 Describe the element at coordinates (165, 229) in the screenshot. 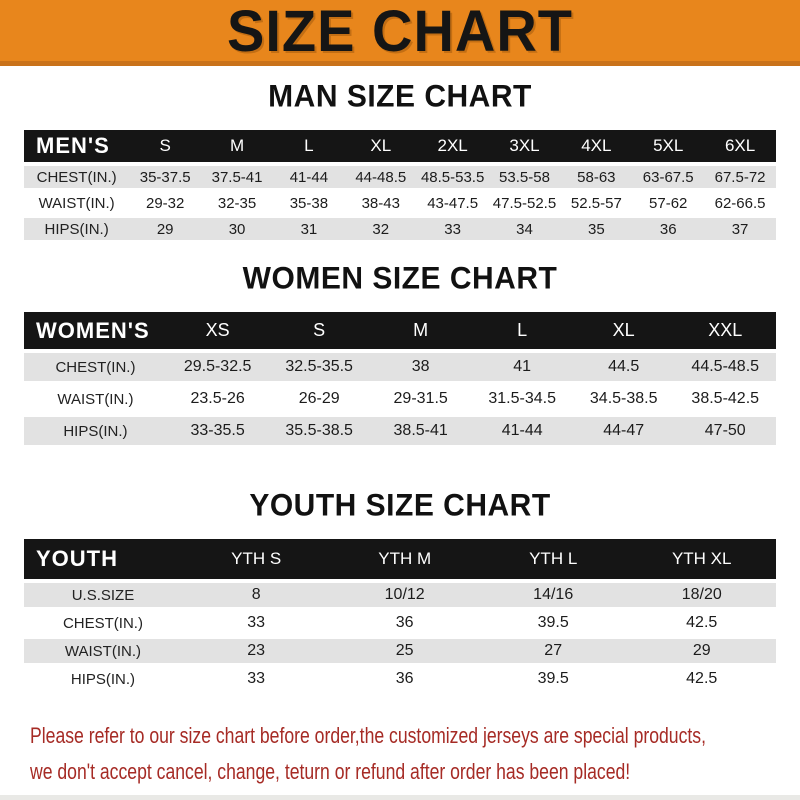

I see `value-cell: 29` at that location.